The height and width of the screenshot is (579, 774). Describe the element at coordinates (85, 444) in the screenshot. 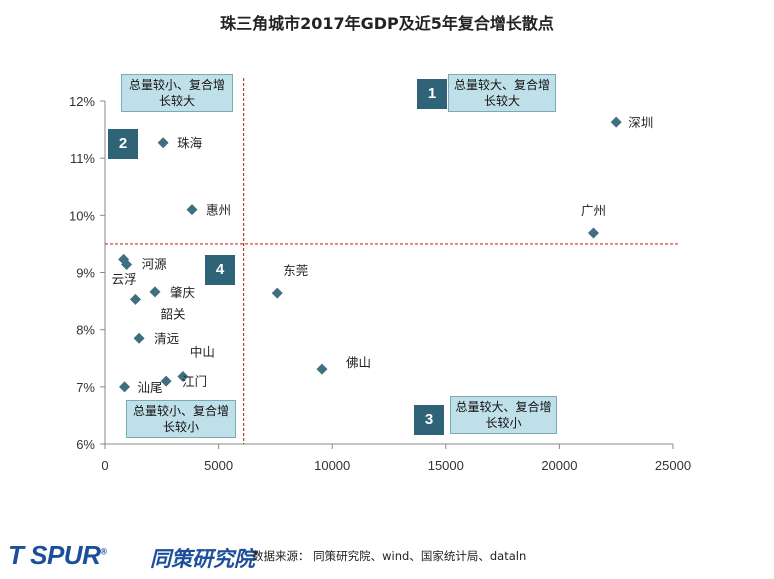

I see `y-tick-label: 6%` at that location.